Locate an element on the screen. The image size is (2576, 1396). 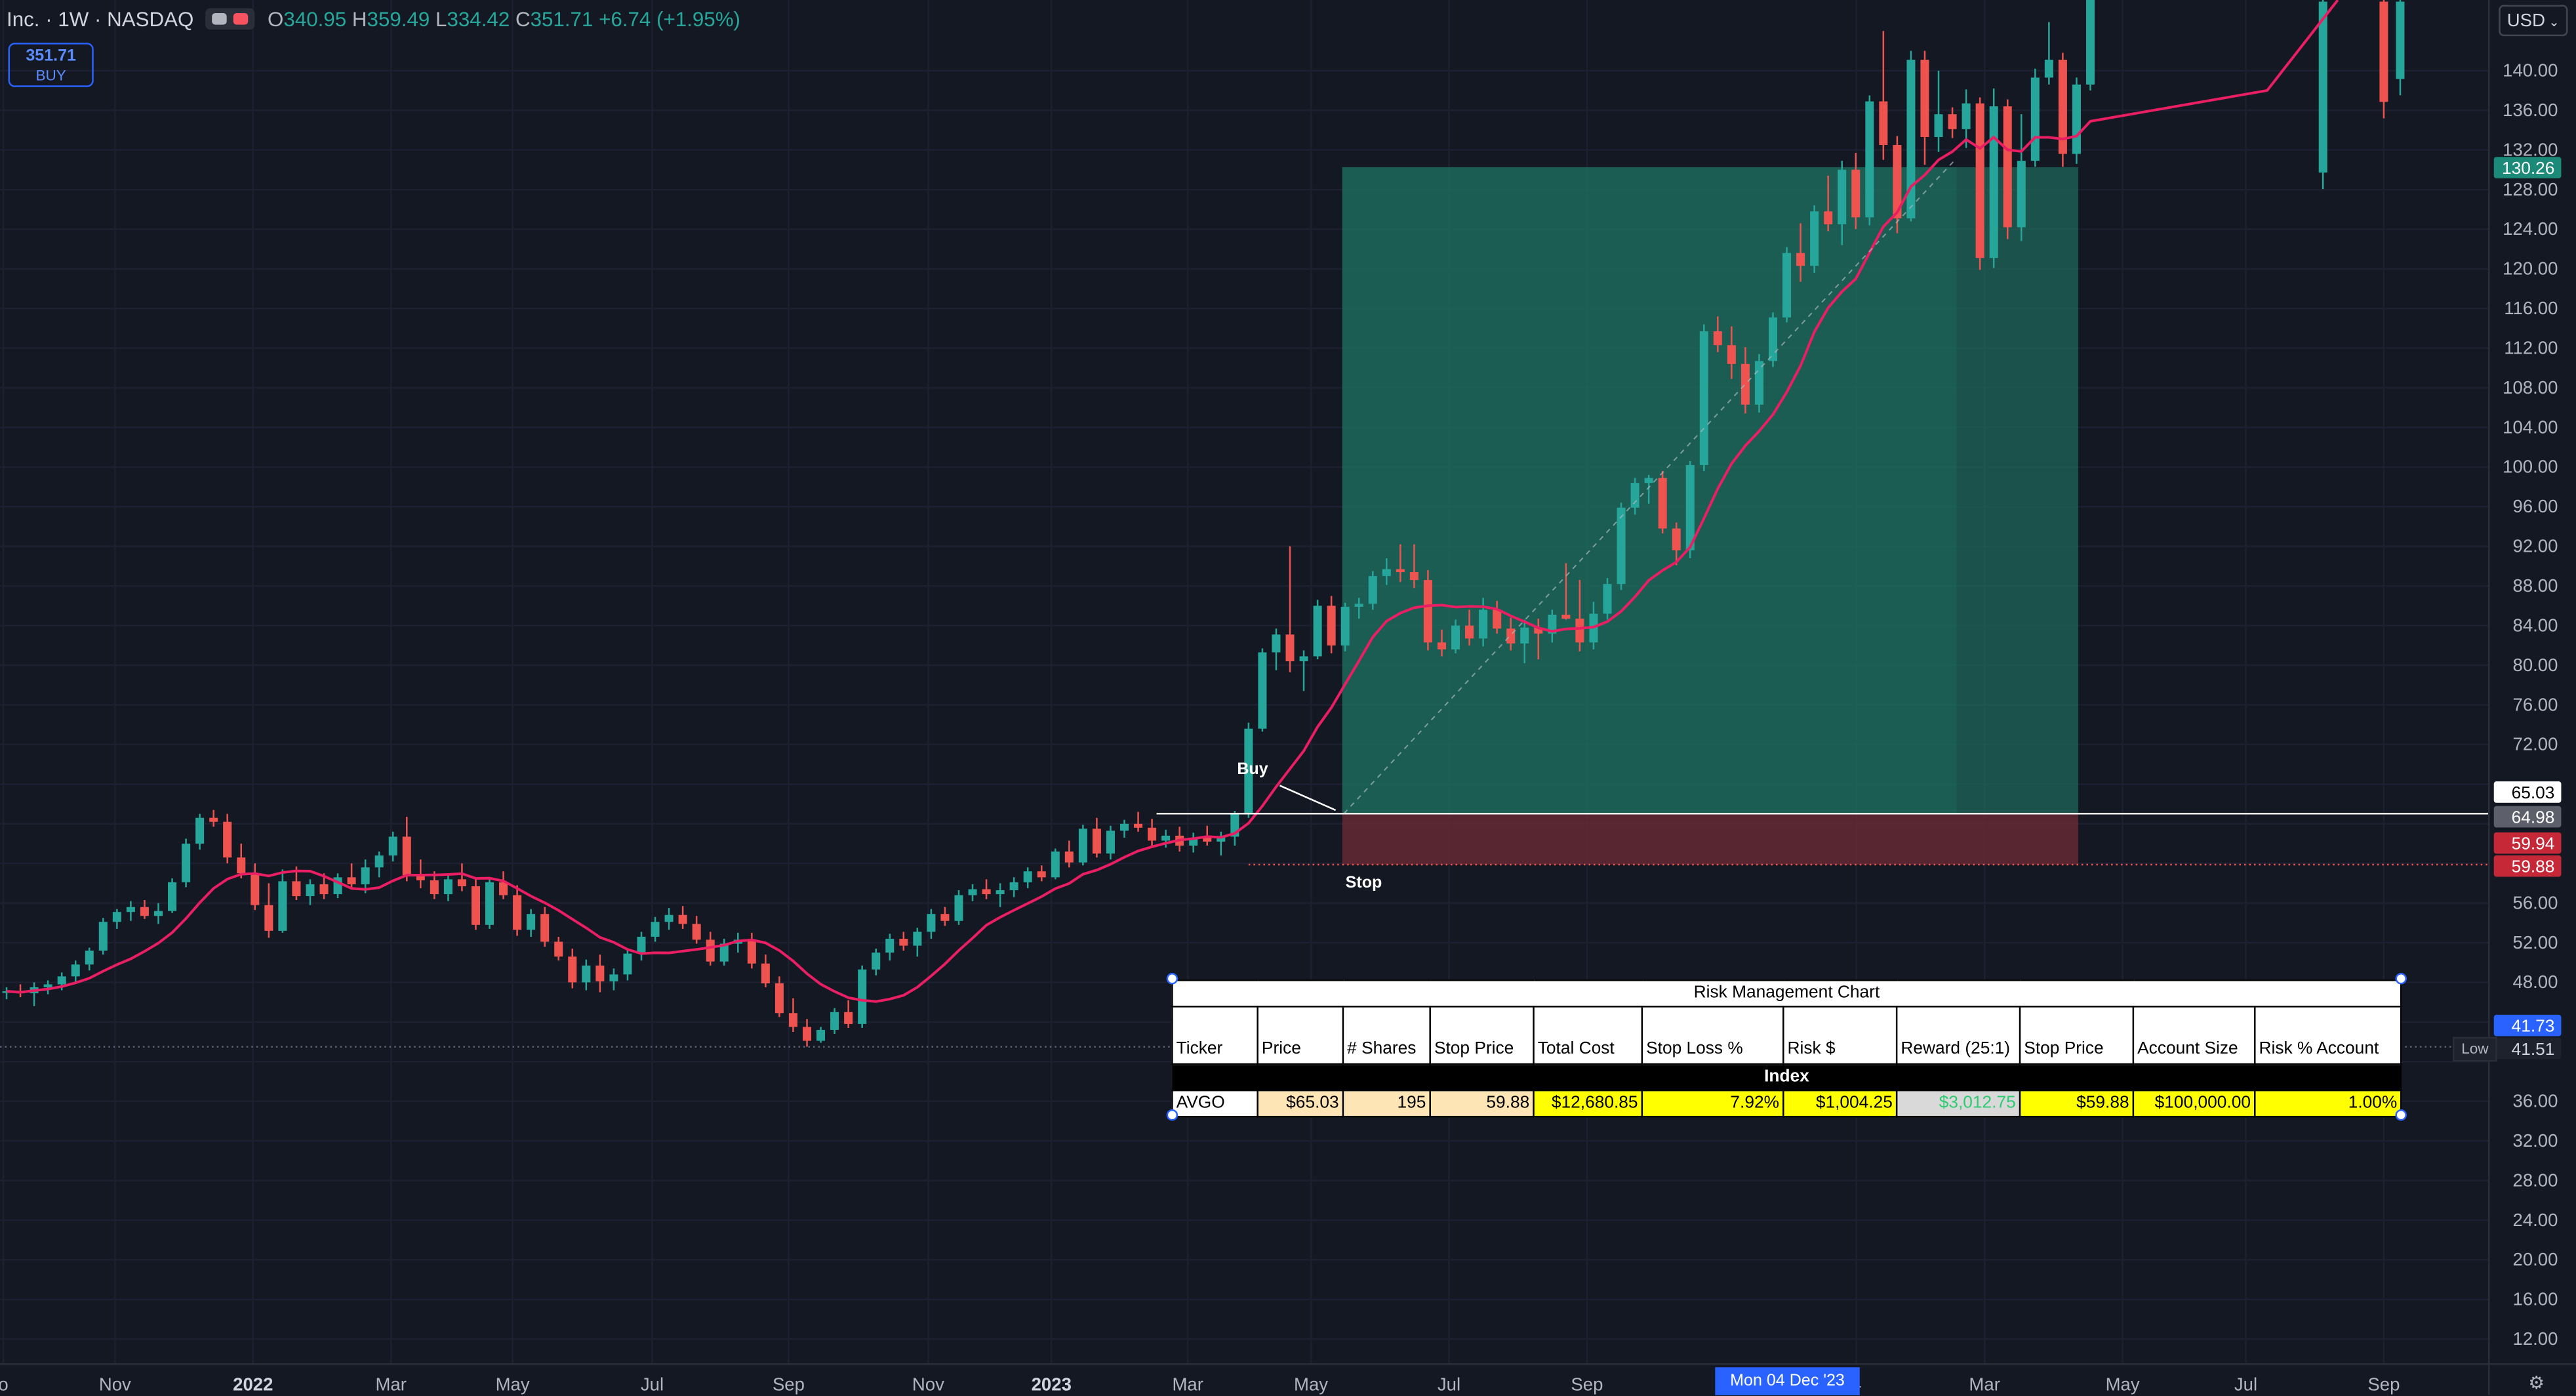
price-badge-bg is located at coordinates (2527, 1025).